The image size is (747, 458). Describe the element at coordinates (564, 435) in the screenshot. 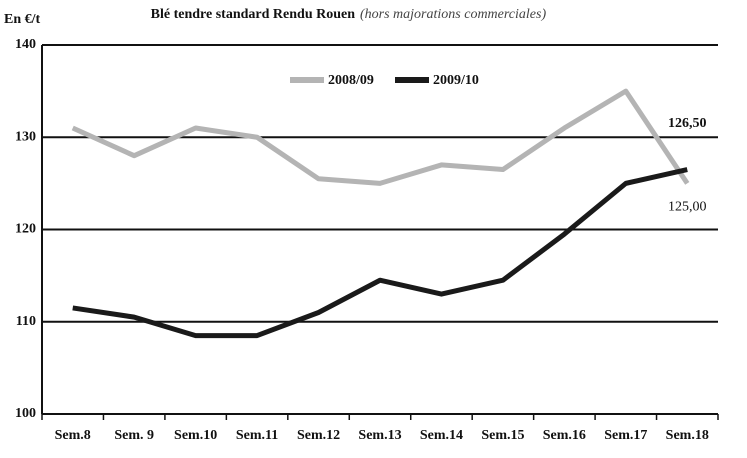

I see `x-tick-label: Sem.16` at that location.